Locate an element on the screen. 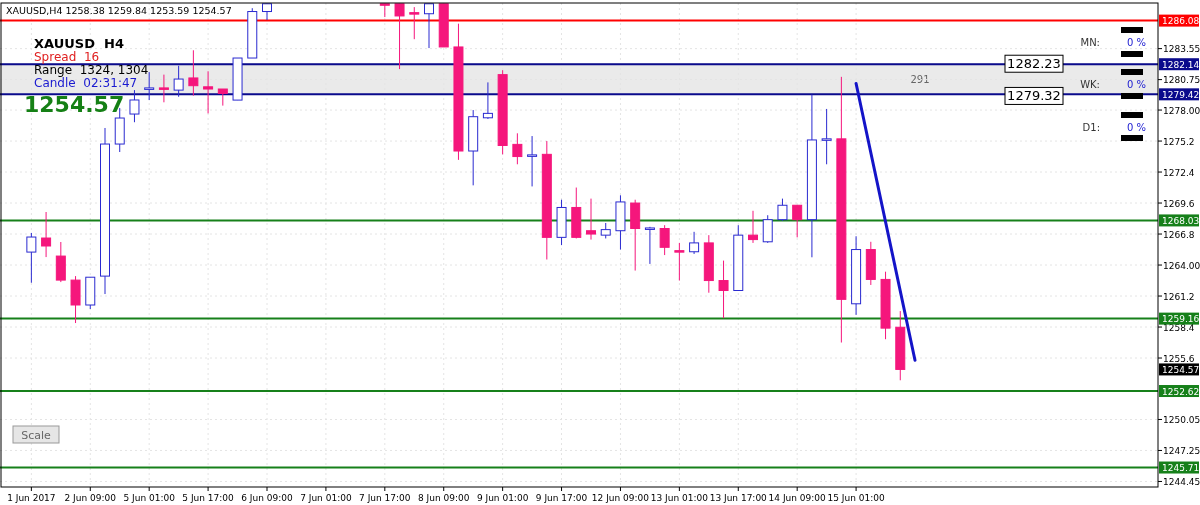 This screenshot has height=505, width=1200. annotation: MN: is located at coordinates (1090, 42).